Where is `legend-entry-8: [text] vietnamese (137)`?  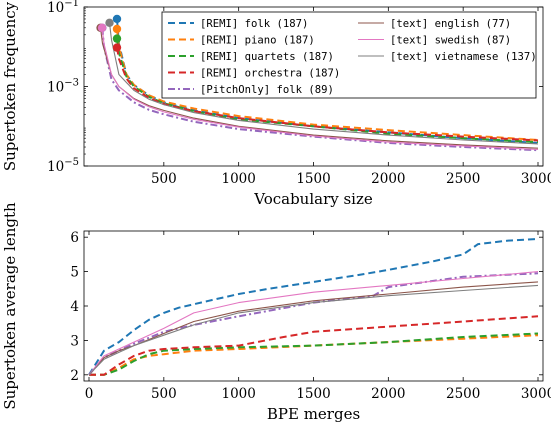
legend-entry-8: [text] vietnamese (137) is located at coordinates (463, 57).